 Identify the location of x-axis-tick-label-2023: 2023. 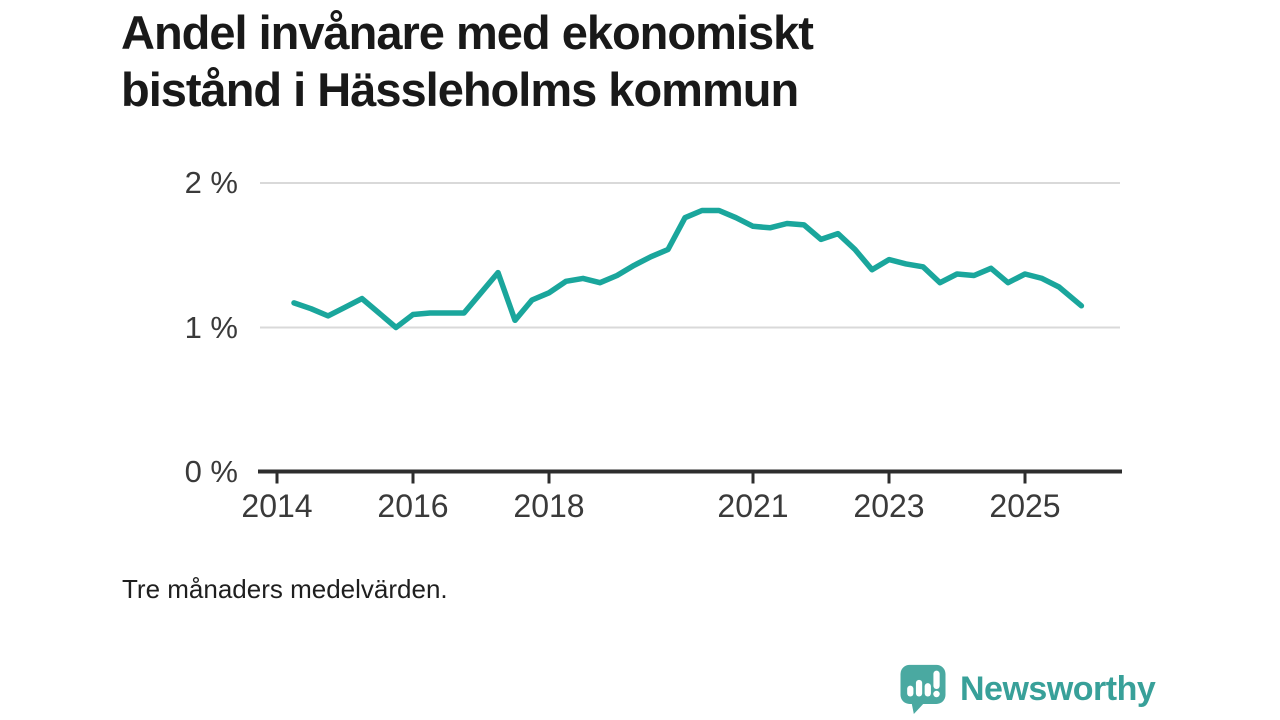
(889, 506).